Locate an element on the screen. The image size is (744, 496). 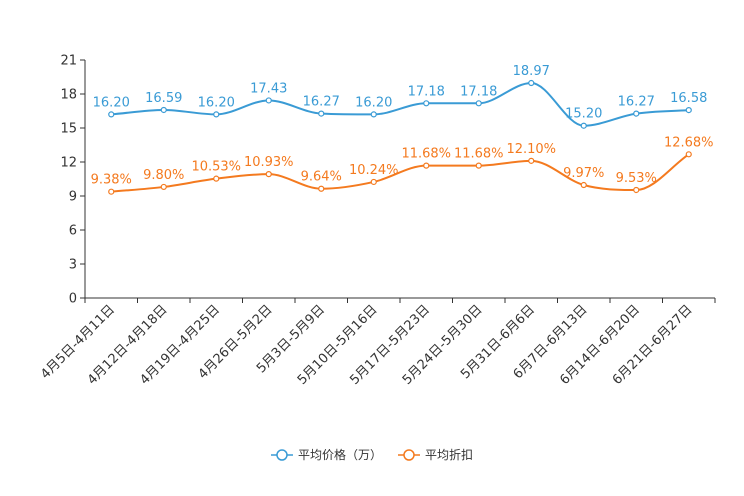
y-tick-label: 21 is located at coordinates (68, 61).